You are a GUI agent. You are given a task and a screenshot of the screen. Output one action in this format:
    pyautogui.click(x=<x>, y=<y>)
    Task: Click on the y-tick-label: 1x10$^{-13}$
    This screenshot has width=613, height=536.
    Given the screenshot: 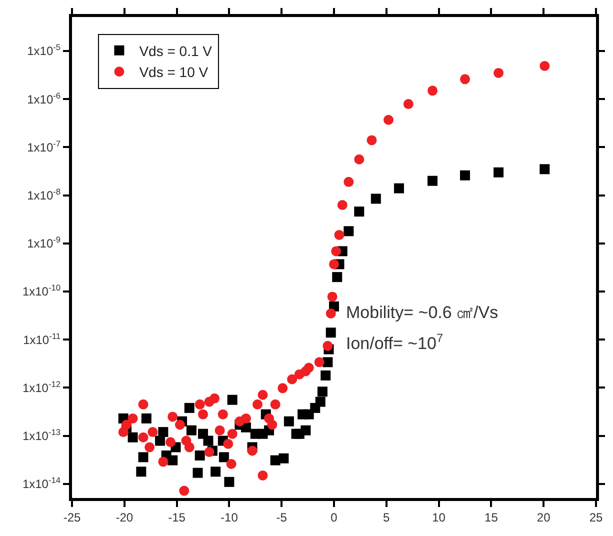 What is the action you would take?
    pyautogui.click(x=41, y=435)
    